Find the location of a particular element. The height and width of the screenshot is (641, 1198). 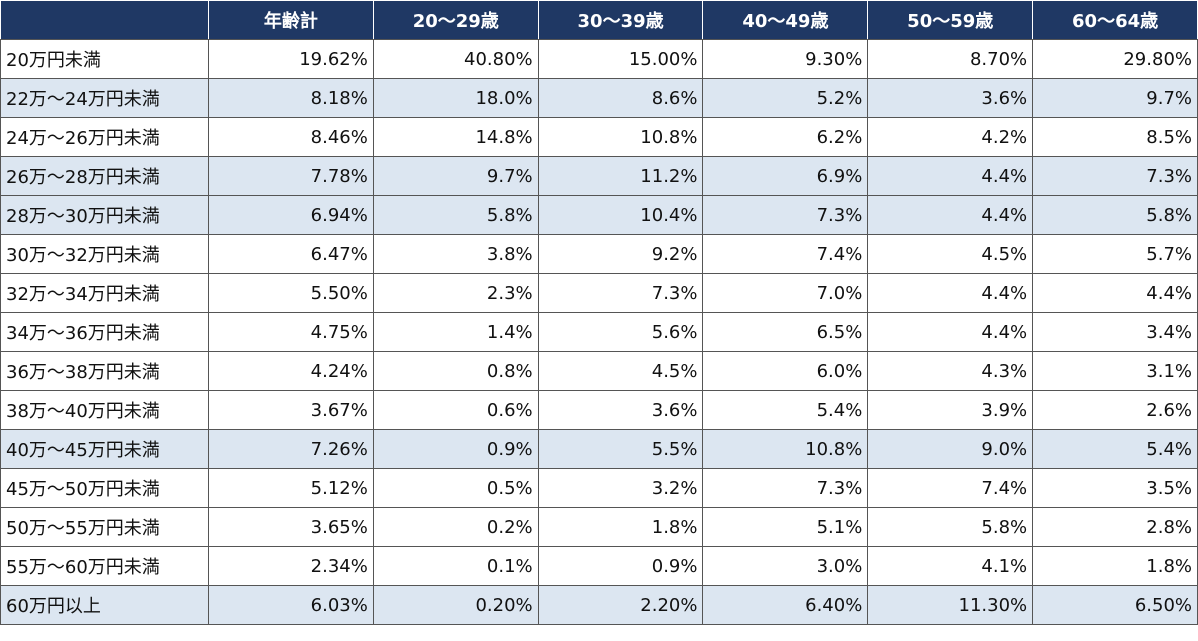

cell: 4.75% is located at coordinates (291, 332).